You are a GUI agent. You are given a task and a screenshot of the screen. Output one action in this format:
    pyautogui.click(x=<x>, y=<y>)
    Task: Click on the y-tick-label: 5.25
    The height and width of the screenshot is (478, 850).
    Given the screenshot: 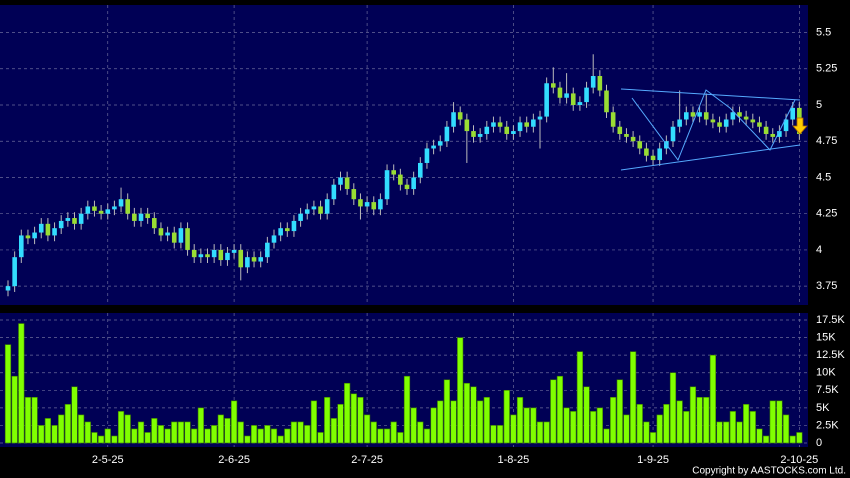 What is the action you would take?
    pyautogui.click(x=826, y=69)
    